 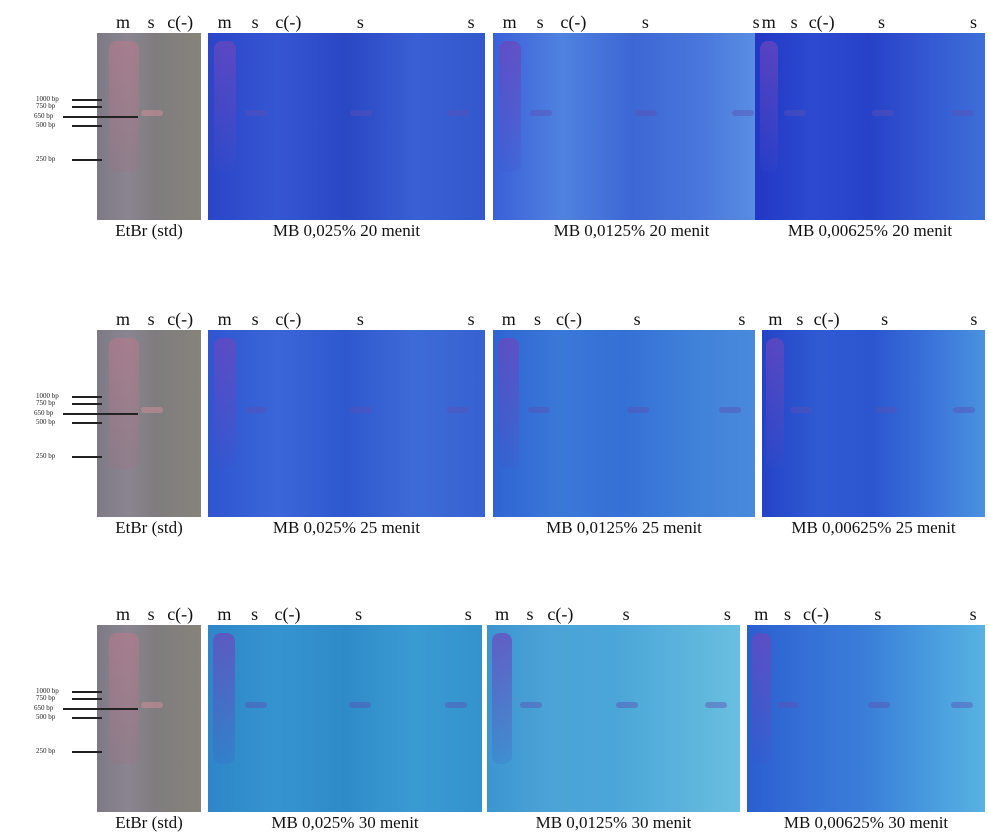 What do you see at coordinates (46, 698) in the screenshot?
I see `marker-label: 750 bp` at bounding box center [46, 698].